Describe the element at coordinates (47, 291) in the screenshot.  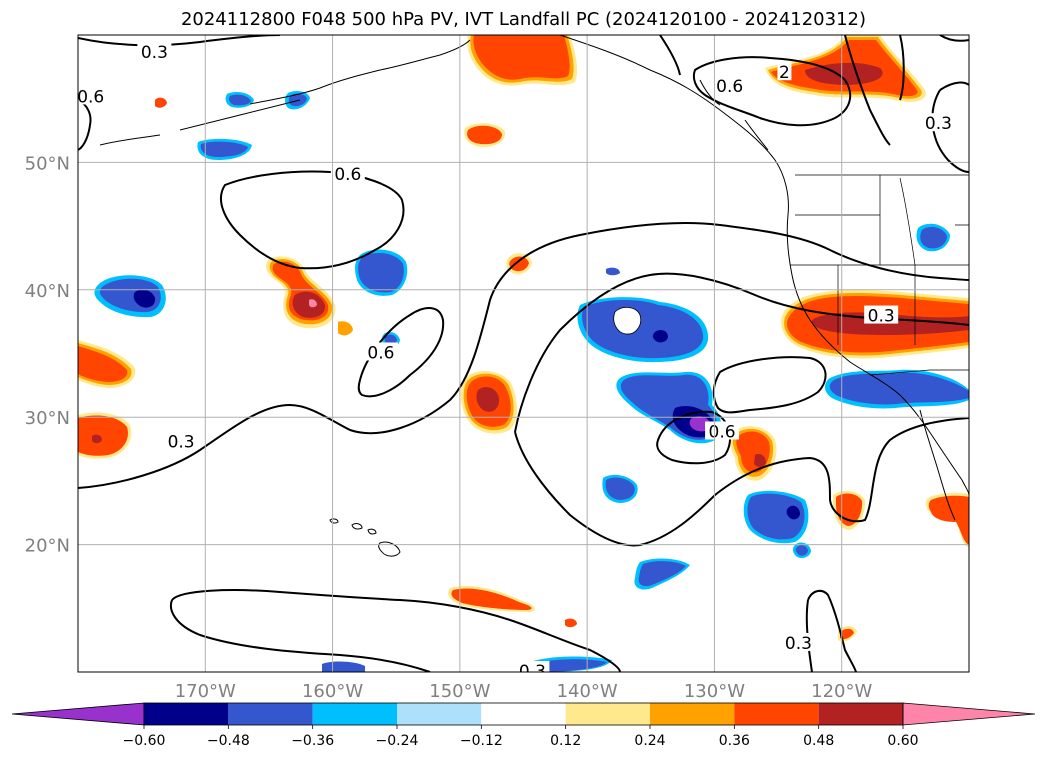
I see `latitude-label: 40°N` at that location.